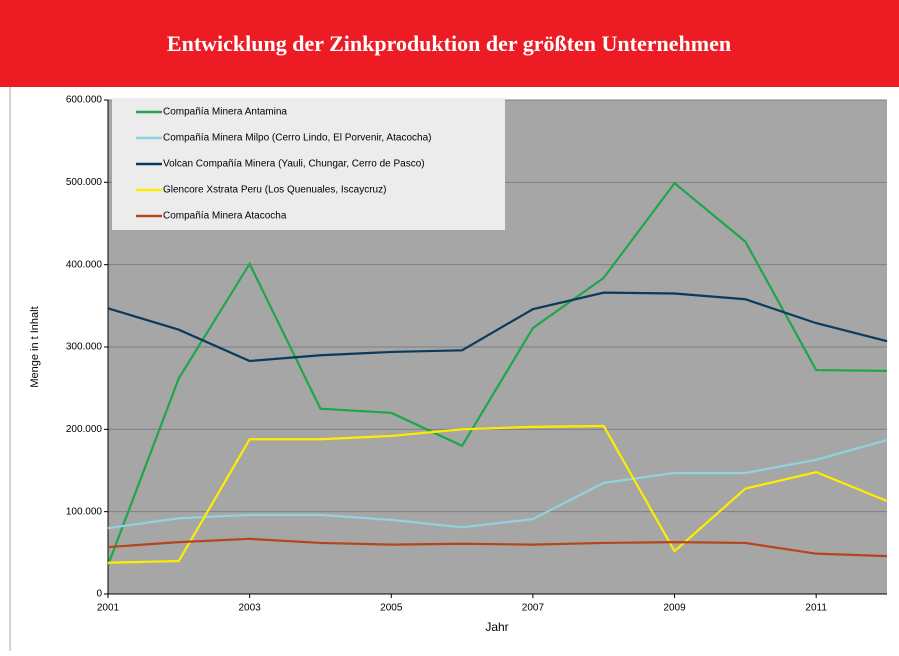 The width and height of the screenshot is (899, 656). Describe the element at coordinates (496, 627) in the screenshot. I see `x-axis-title: Jahr` at that location.